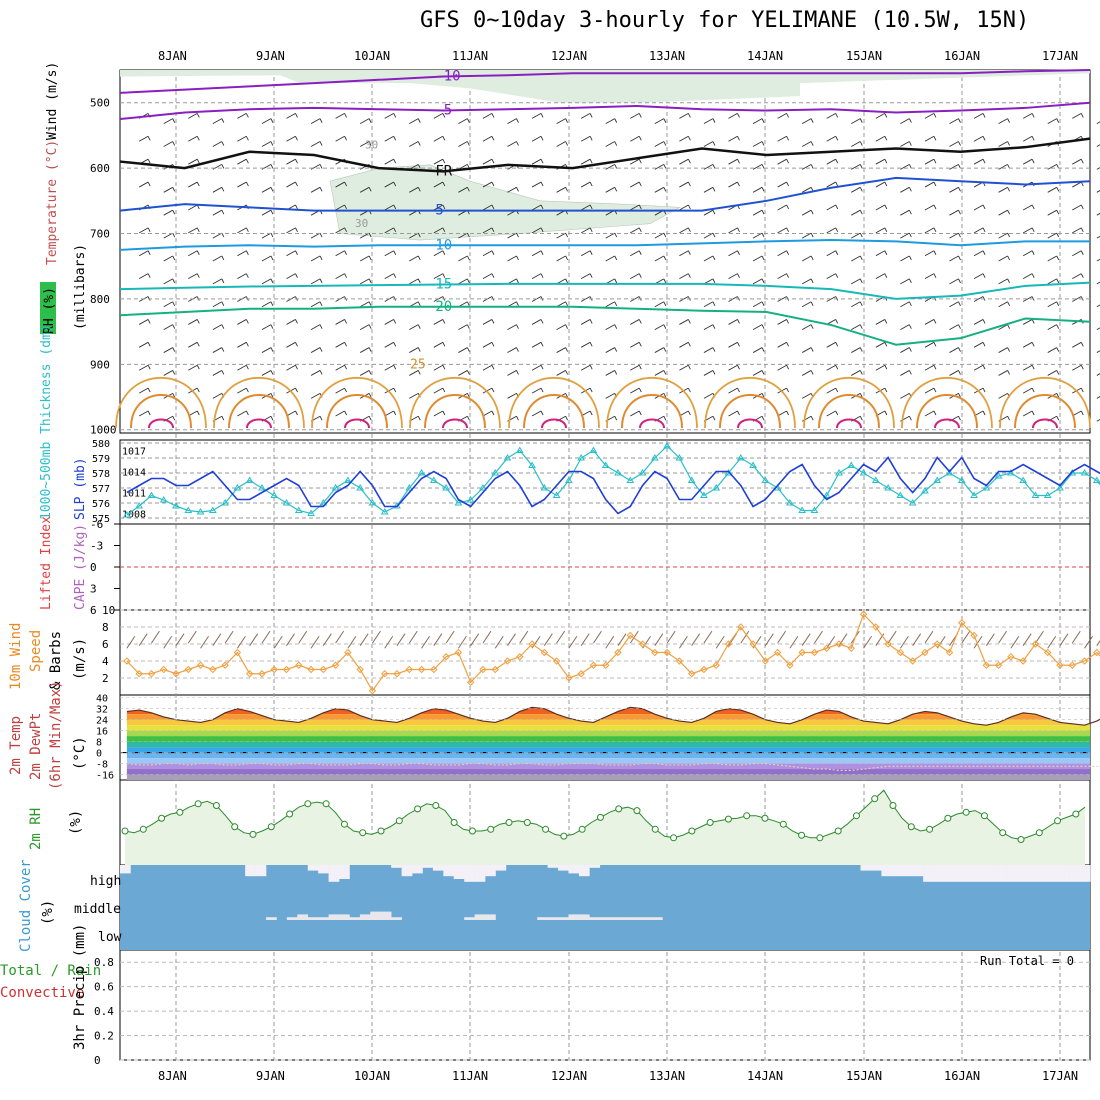  What do you see at coordinates (105, 661) in the screenshot?
I see `wind-tick: 4` at bounding box center [105, 661].